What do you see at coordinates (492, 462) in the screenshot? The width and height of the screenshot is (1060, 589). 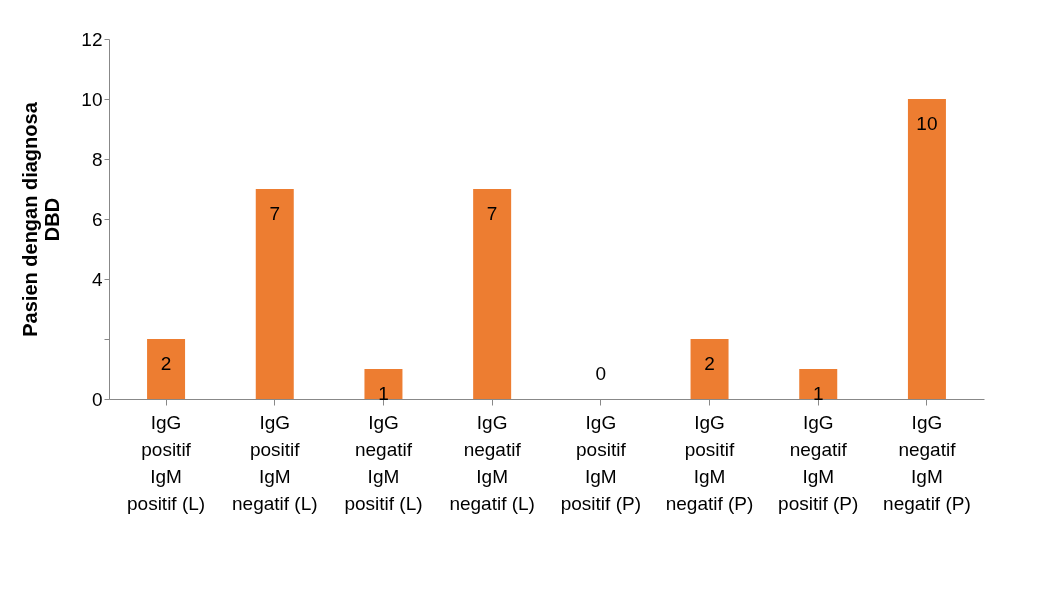 I see `x-tick-label: IgG negatif IgM negatif (L)` at bounding box center [492, 462].